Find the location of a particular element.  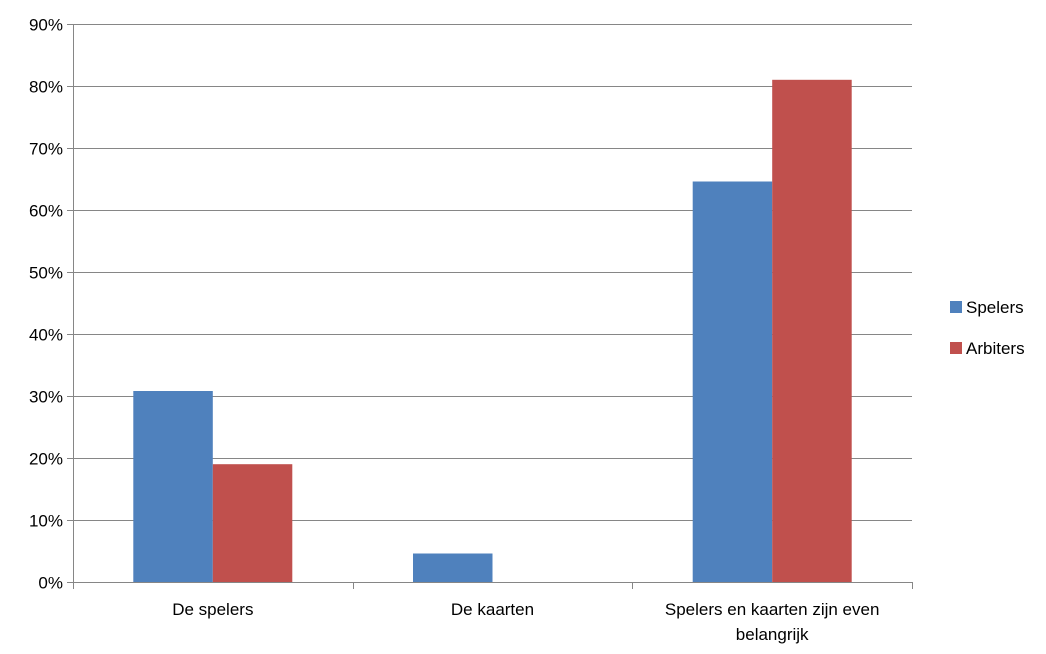

legend-label-arbiters: Arbiters is located at coordinates (995, 348).